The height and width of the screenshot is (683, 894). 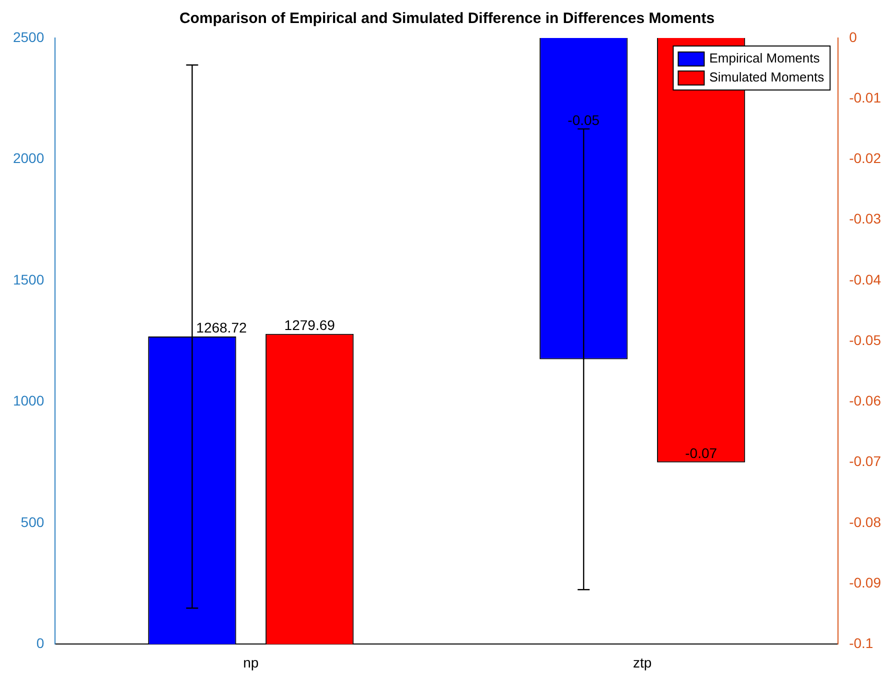 What do you see at coordinates (28, 158) in the screenshot?
I see `y-tick-label: 2000` at bounding box center [28, 158].